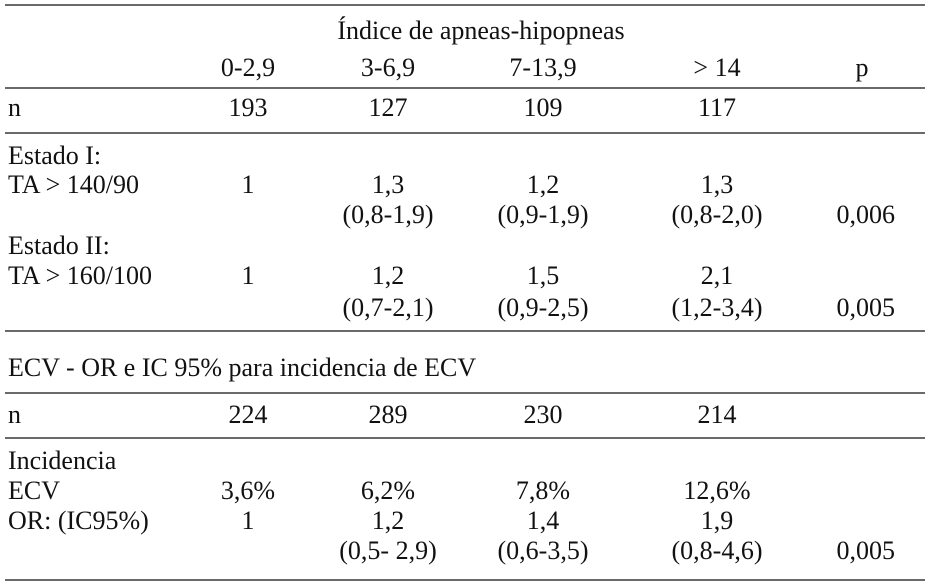  I want to click on row-label: Estado I:, so click(54, 155).